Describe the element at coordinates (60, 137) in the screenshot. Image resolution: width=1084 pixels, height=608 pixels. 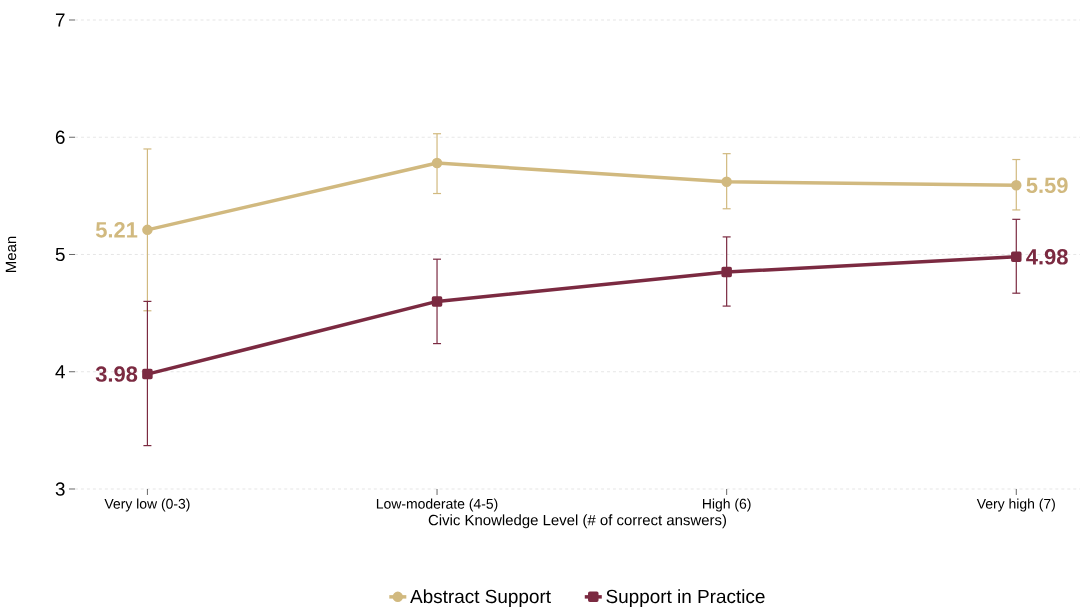
I see `y-tick-label: 6` at that location.